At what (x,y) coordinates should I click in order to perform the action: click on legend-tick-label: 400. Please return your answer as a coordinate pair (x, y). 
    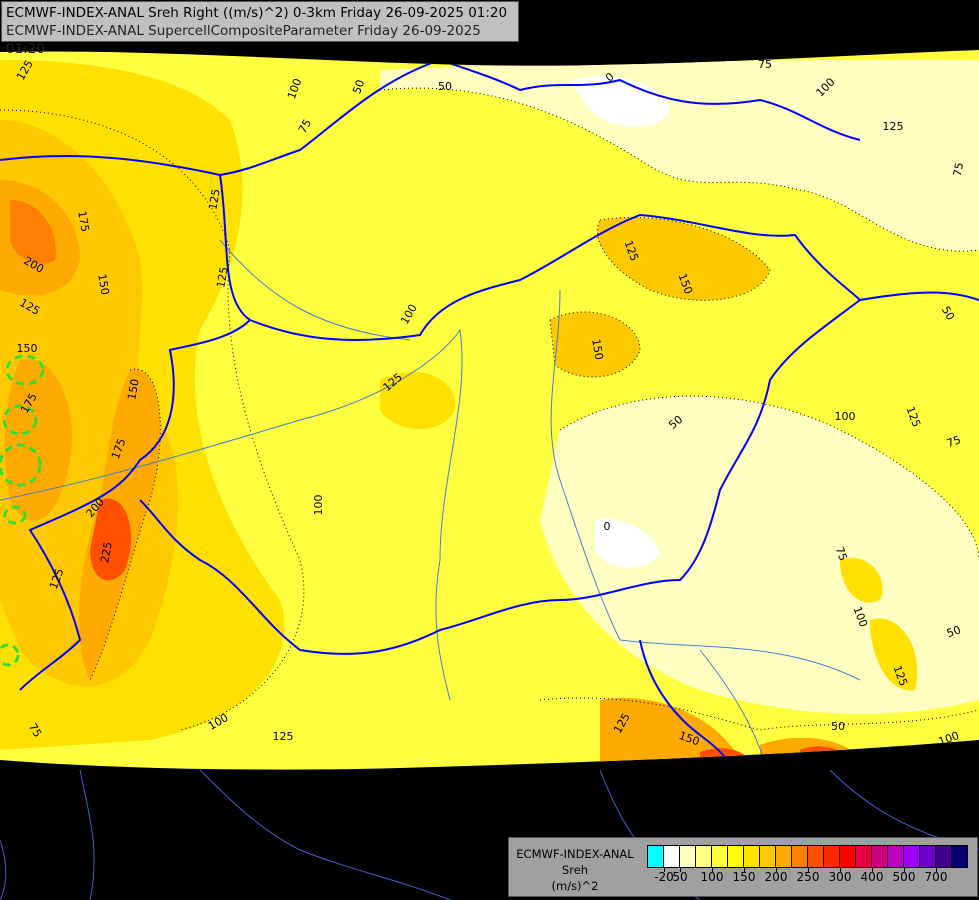
    Looking at the image, I should click on (872, 877).